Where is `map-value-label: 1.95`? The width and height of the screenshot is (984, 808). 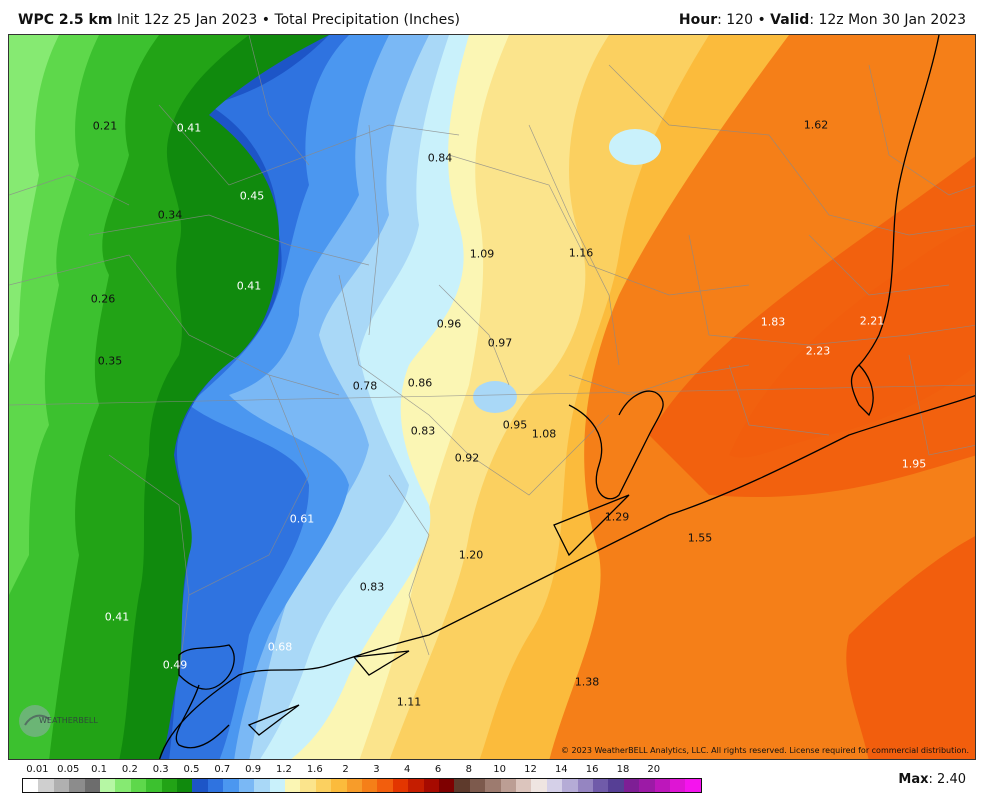 map-value-label: 1.95 is located at coordinates (914, 464).